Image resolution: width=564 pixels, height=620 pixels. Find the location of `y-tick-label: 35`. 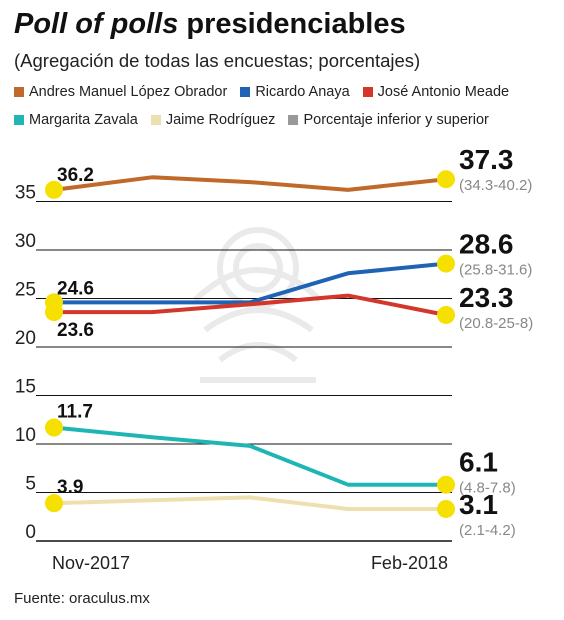

y-tick-label: 35 is located at coordinates (25, 193).